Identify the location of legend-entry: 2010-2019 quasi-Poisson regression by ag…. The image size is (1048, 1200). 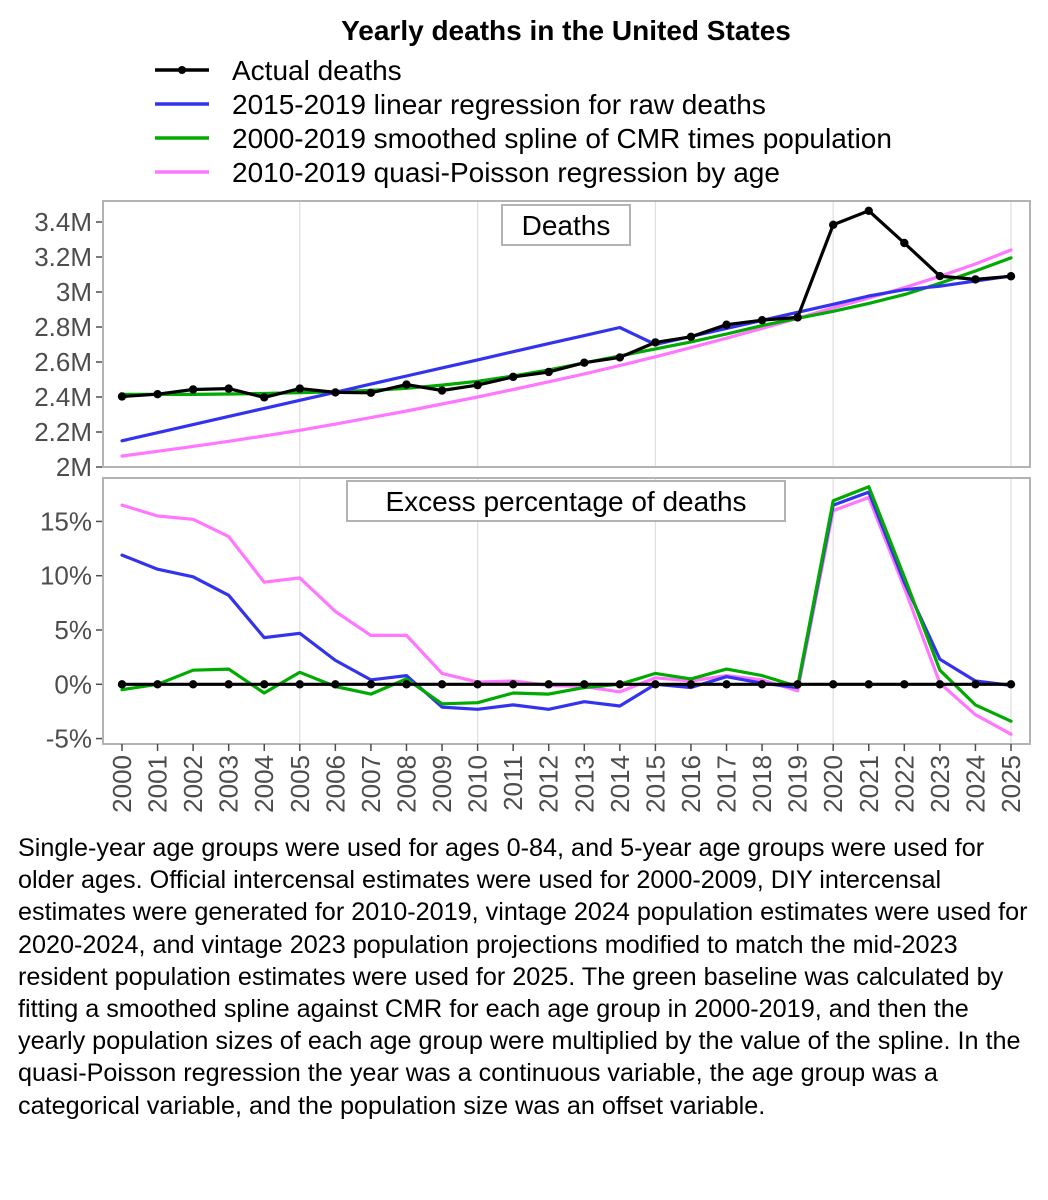
(467, 172).